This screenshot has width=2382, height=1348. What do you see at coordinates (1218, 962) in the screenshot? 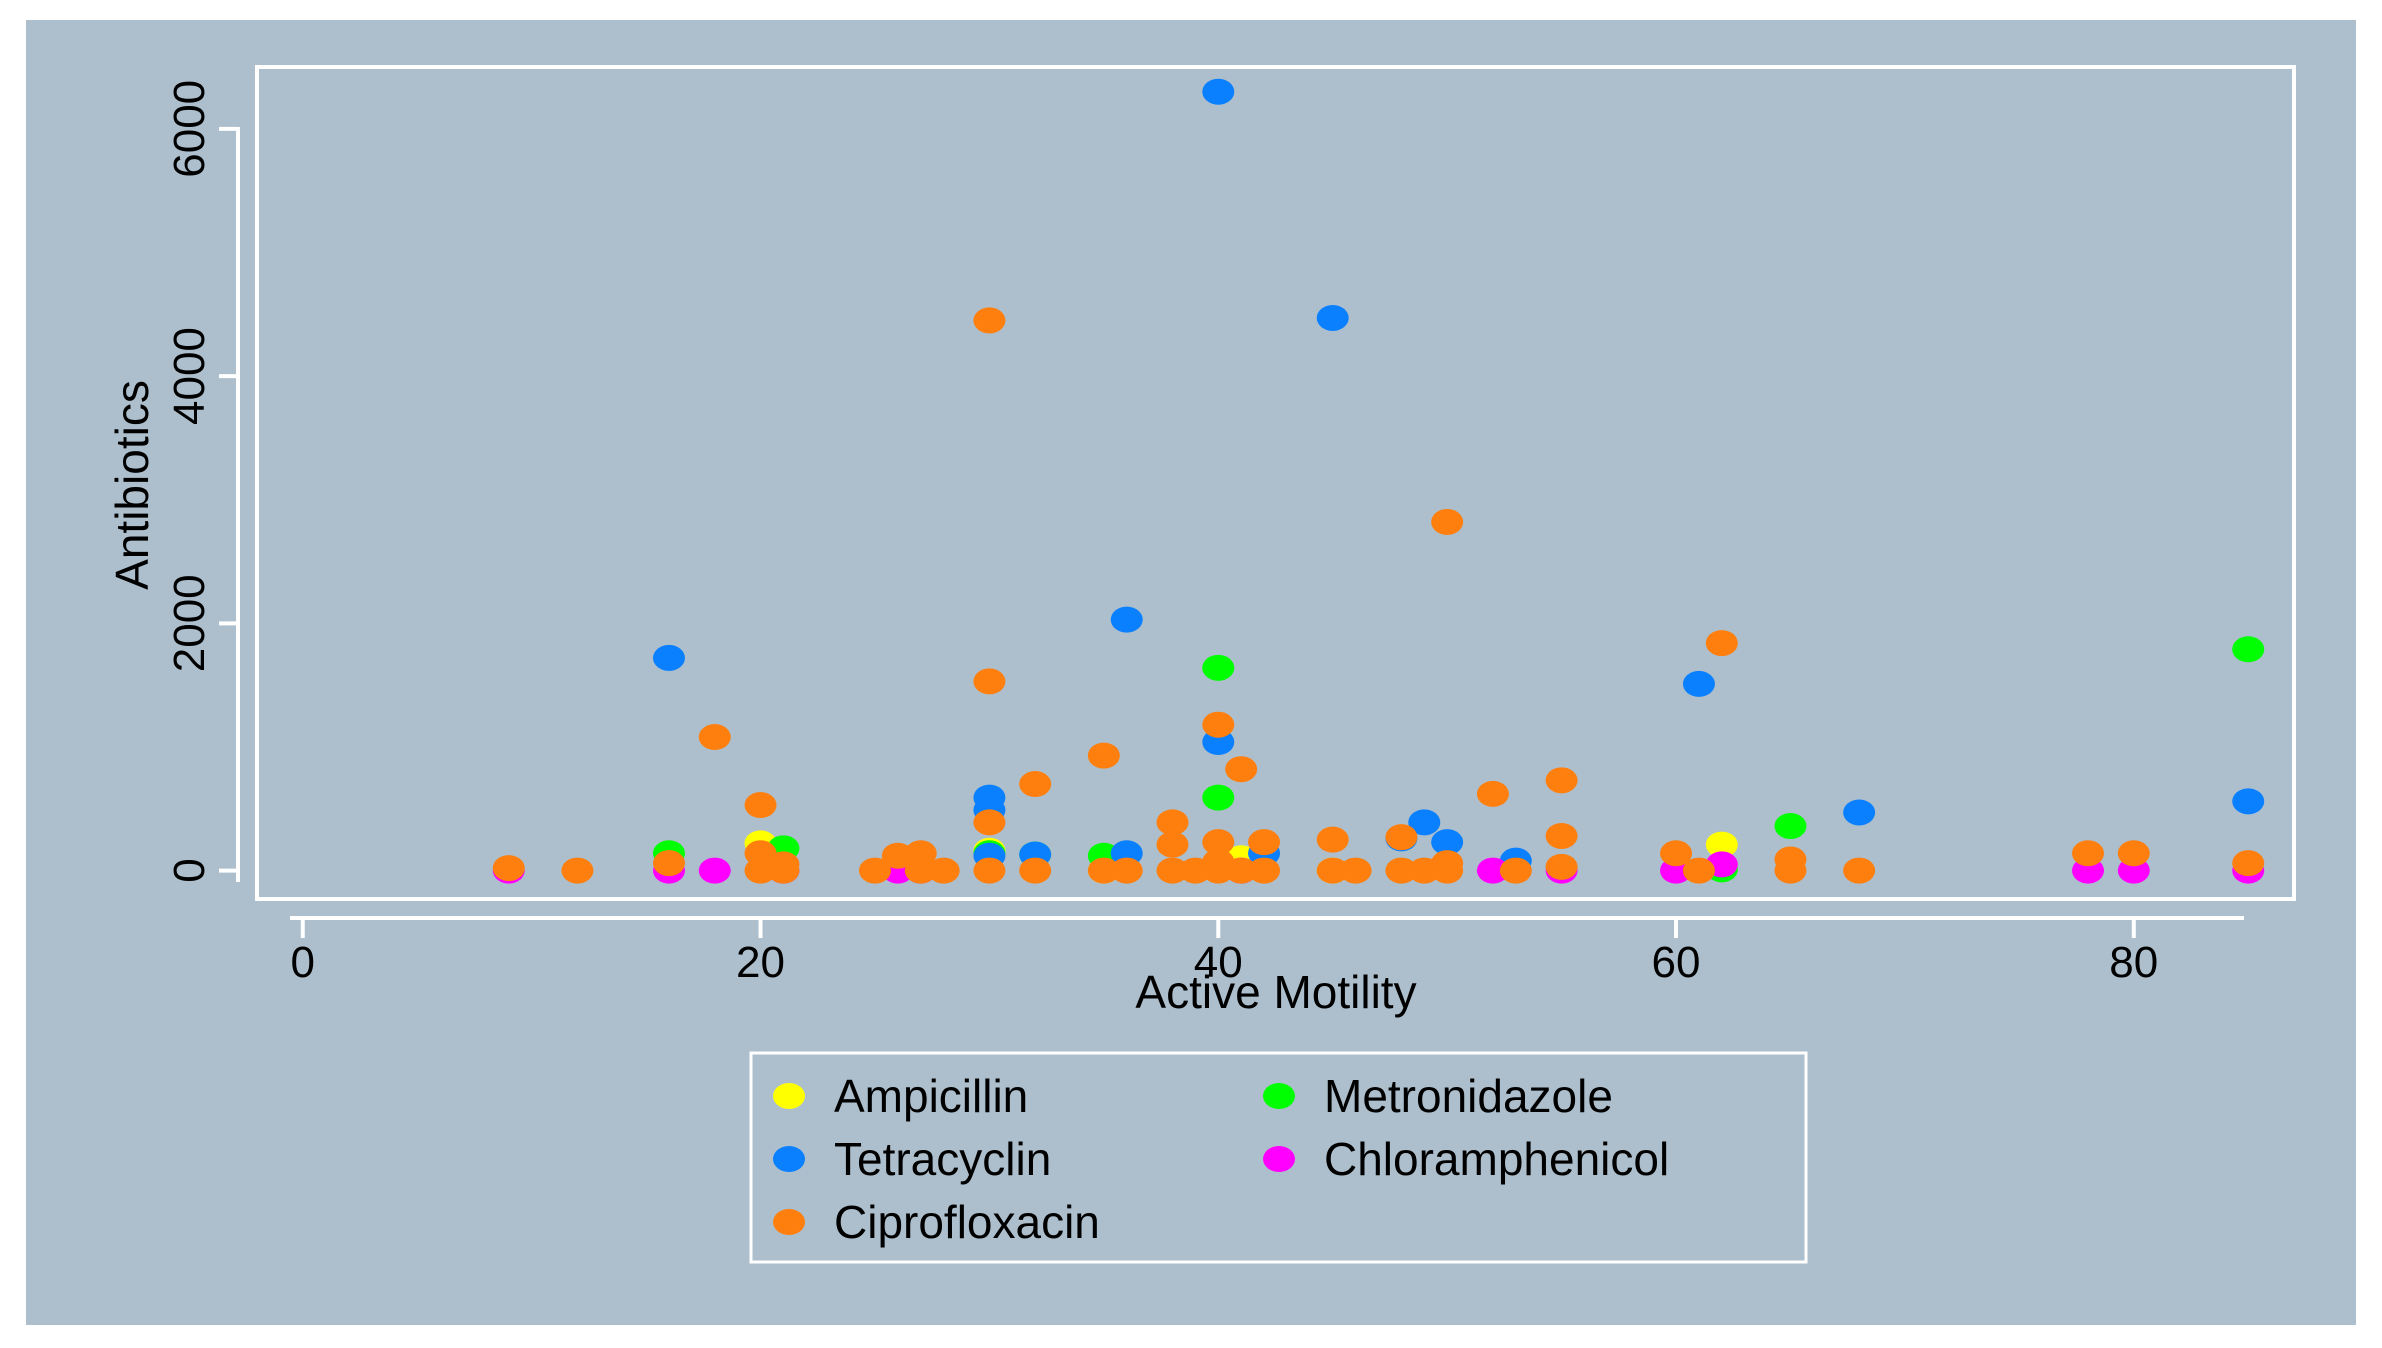
I see `x-tick-label: 40` at bounding box center [1218, 962].